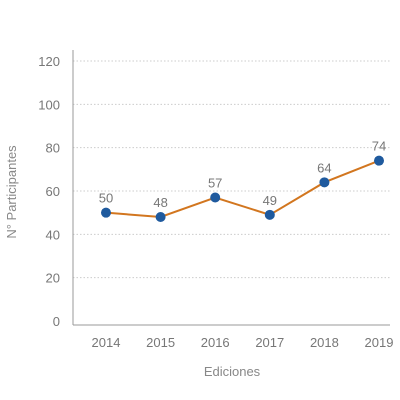 Image resolution: width=400 pixels, height=400 pixels. What do you see at coordinates (106, 198) in the screenshot?
I see `data-label: 50` at bounding box center [106, 198].